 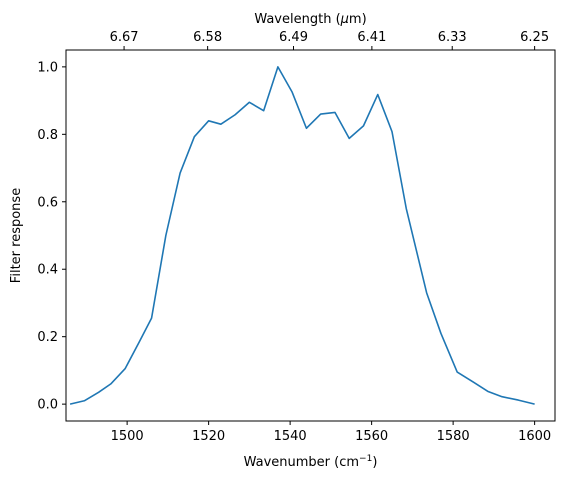 What do you see at coordinates (311, 462) in the screenshot?
I see `x-axis-label: Wavenumber (cm−1)` at bounding box center [311, 462].